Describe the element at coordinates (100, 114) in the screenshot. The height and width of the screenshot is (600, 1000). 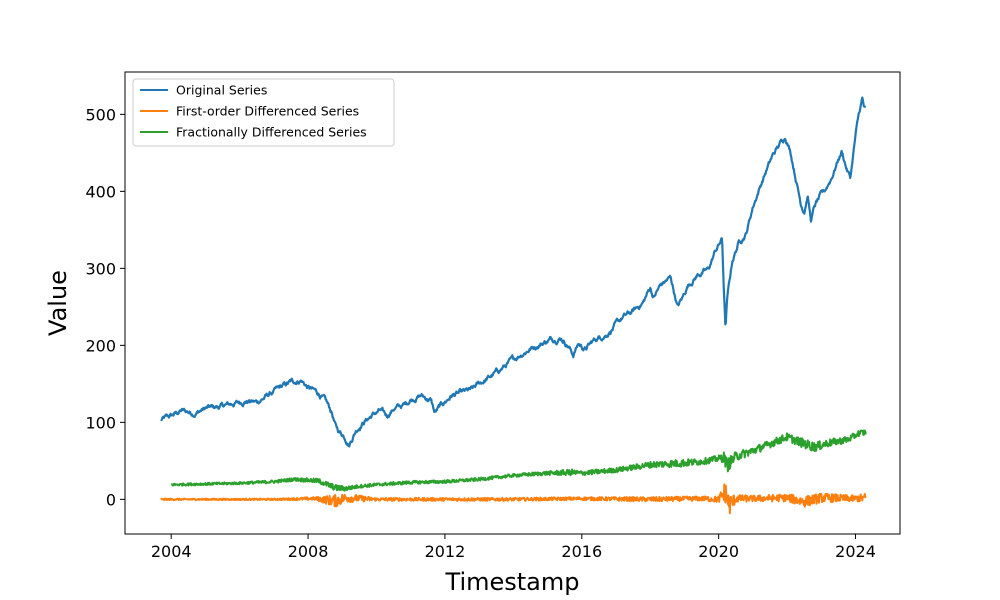
I see `y-tick-label: 500` at that location.